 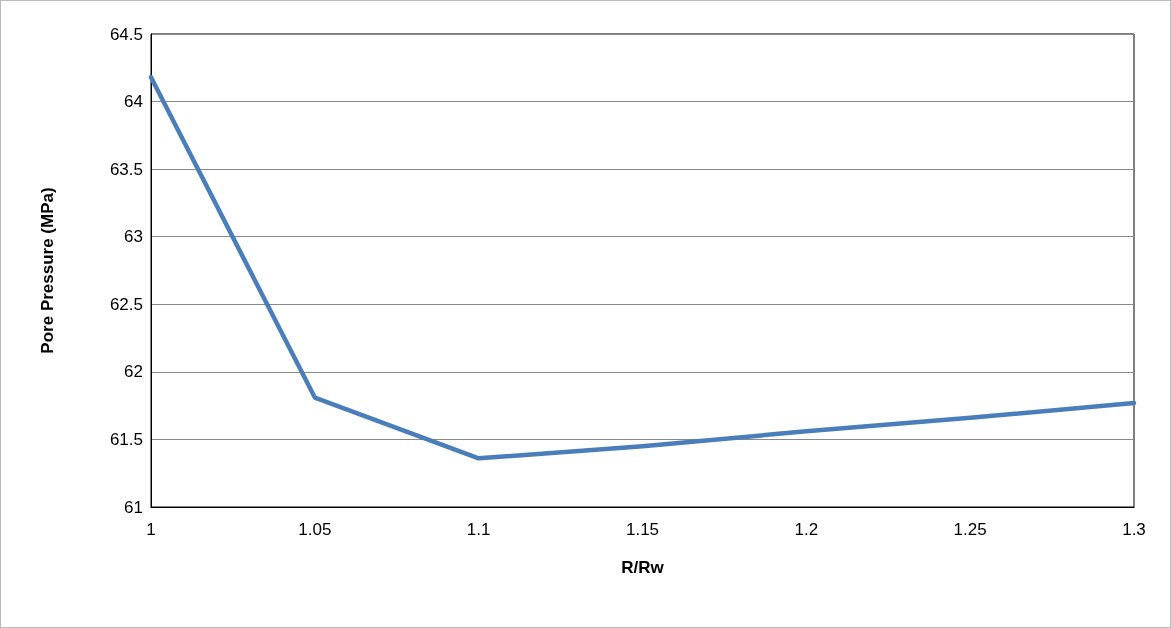 I want to click on y-tick-label: 61.5, so click(x=126, y=439).